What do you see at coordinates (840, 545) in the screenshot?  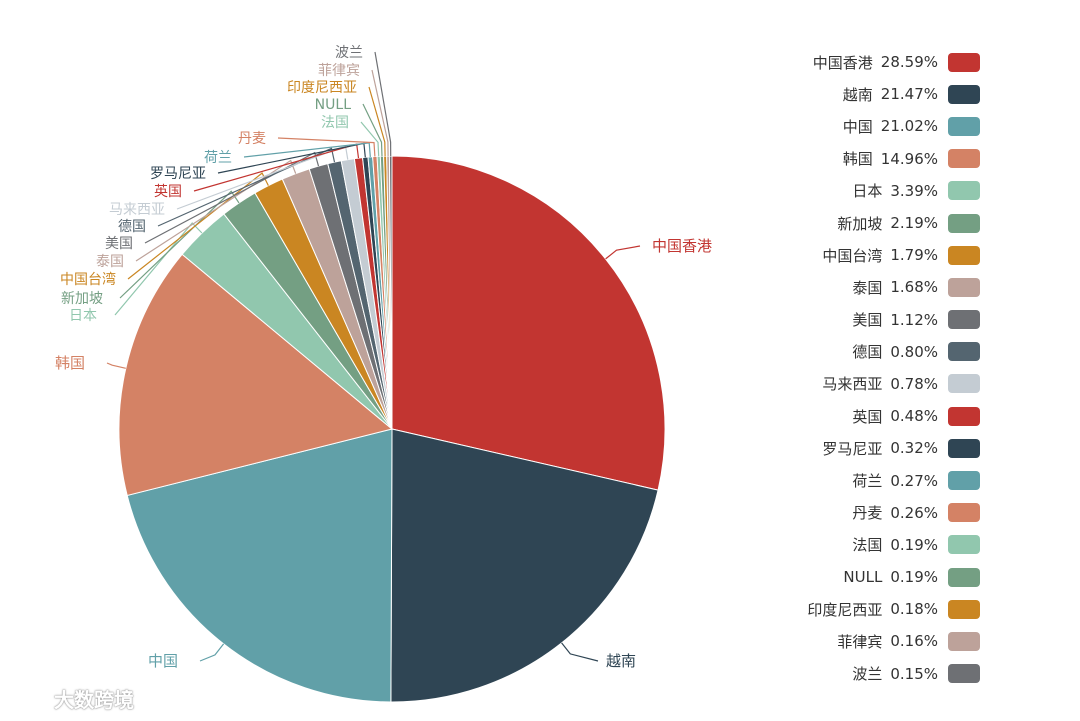 I see `legend-item: 法国 0.19%` at bounding box center [840, 545].